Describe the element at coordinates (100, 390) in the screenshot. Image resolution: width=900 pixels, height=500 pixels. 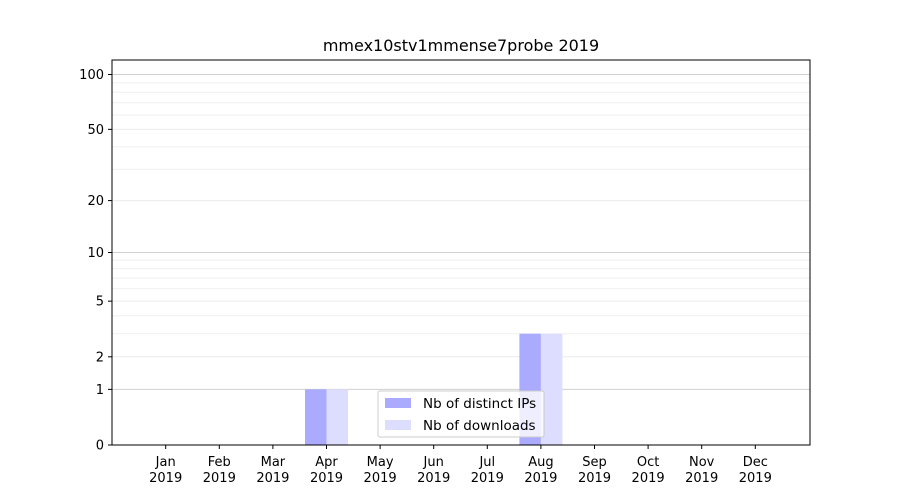
I see `y-tick-label: 1` at that location.